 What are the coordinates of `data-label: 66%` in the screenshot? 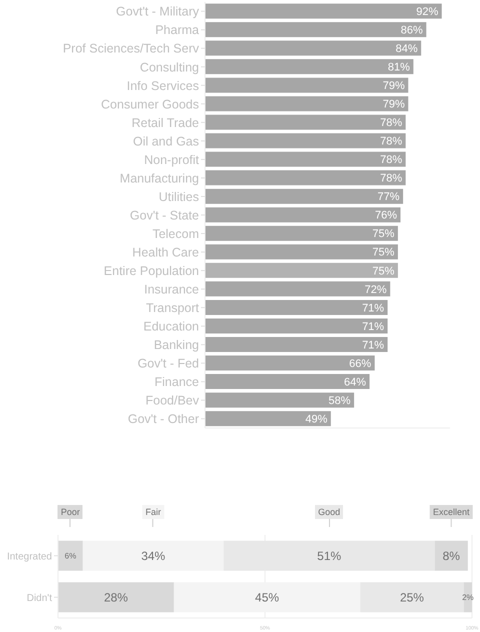 It's located at (360, 364).